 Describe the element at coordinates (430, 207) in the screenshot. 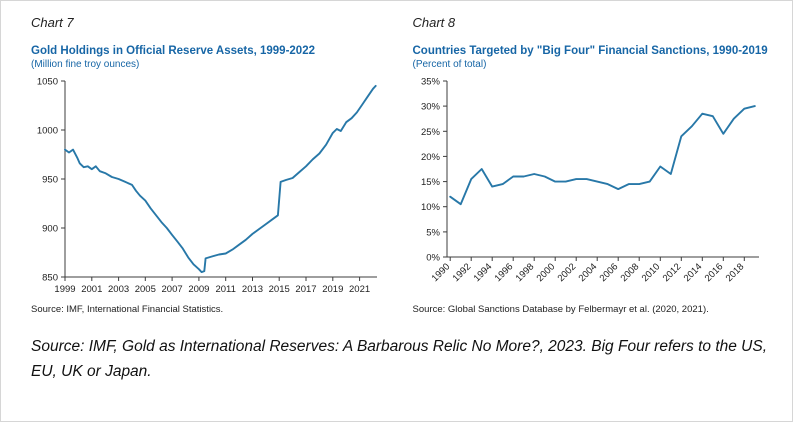

I see `y-tick-label: 10%` at that location.